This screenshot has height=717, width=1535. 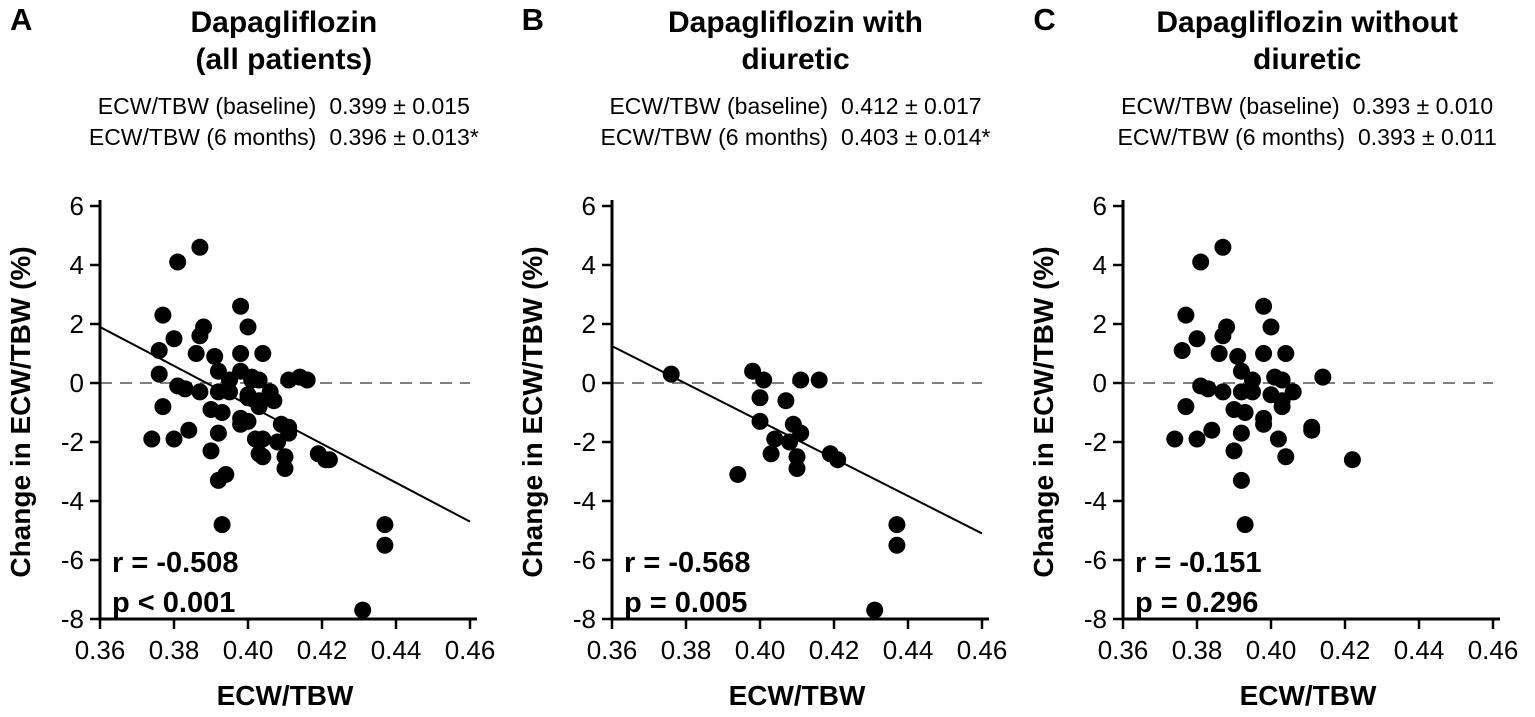 I want to click on panel-letter-c: C, so click(x=1044, y=19).